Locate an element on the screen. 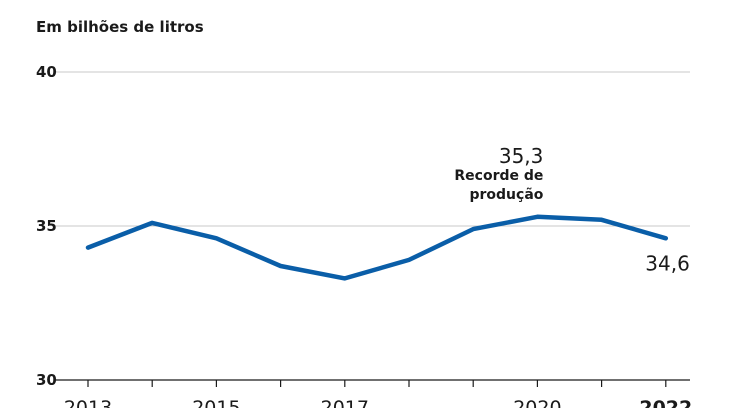  x-tick-label-2015: 2015 is located at coordinates (216, 402).